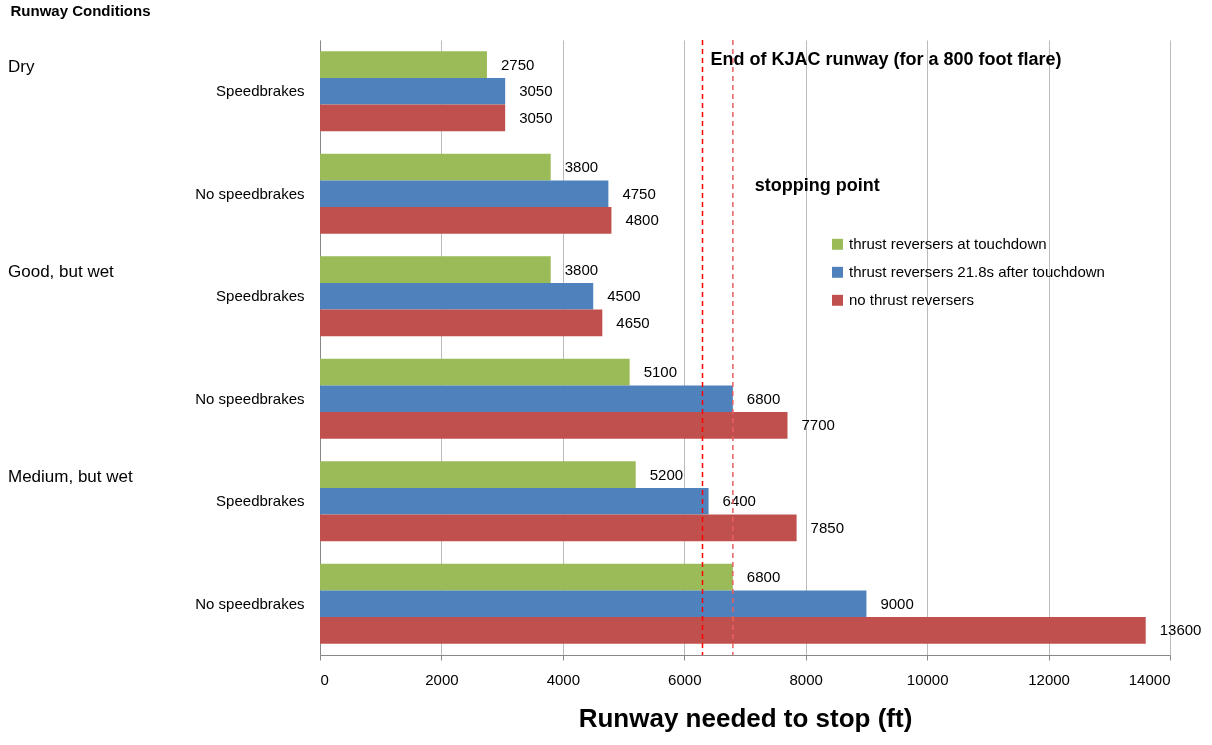 The height and width of the screenshot is (745, 1212). What do you see at coordinates (660, 372) in the screenshot?
I see `data-label: 5100` at bounding box center [660, 372].